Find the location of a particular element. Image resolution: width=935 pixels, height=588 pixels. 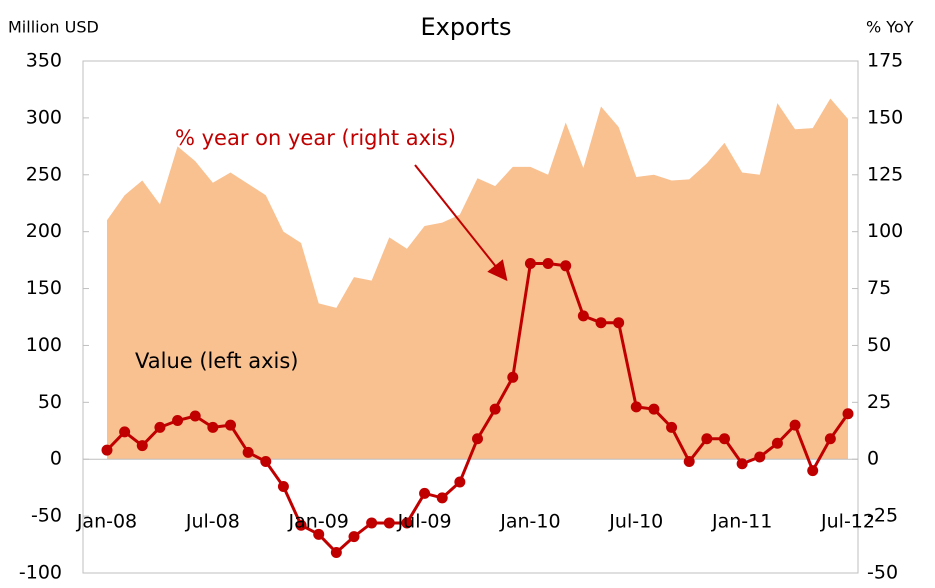

y2-tick-label: 50 is located at coordinates (879, 345).